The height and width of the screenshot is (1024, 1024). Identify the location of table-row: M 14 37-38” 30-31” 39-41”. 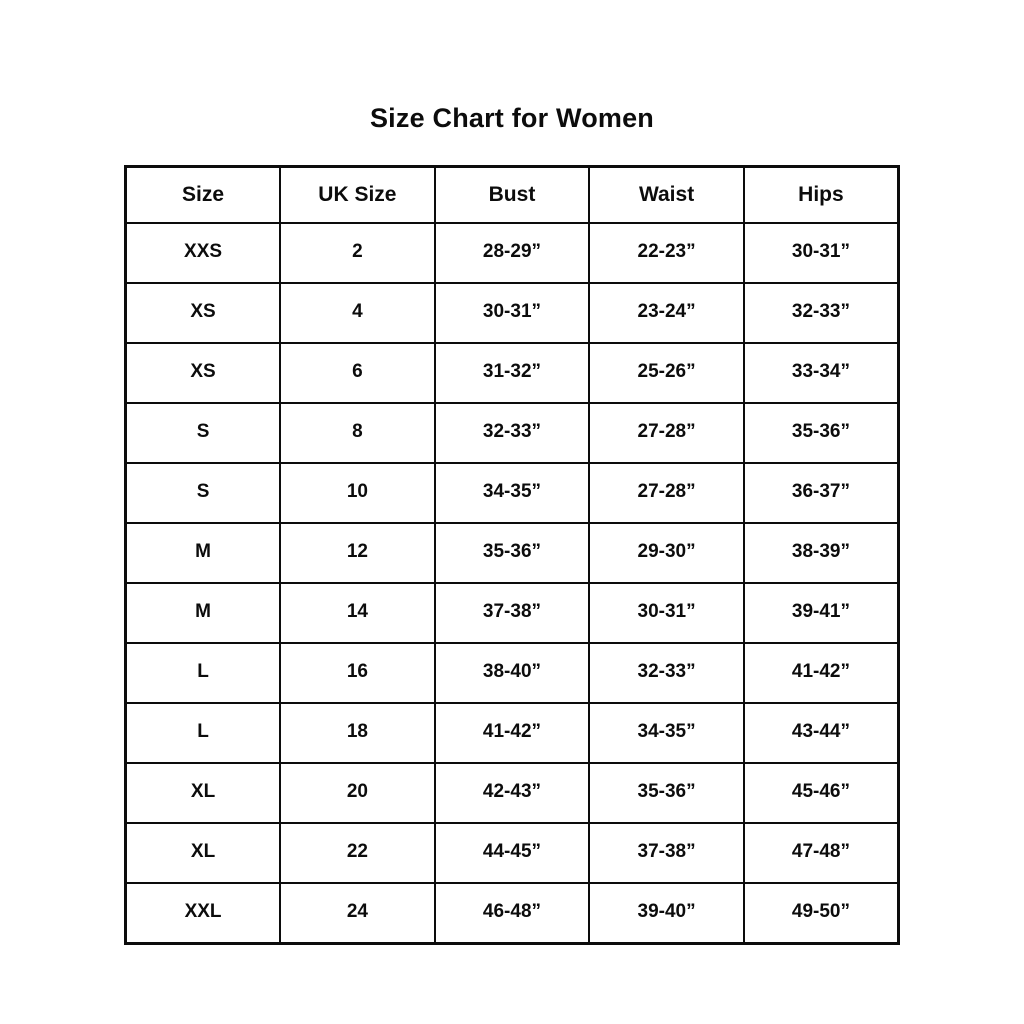
(512, 613).